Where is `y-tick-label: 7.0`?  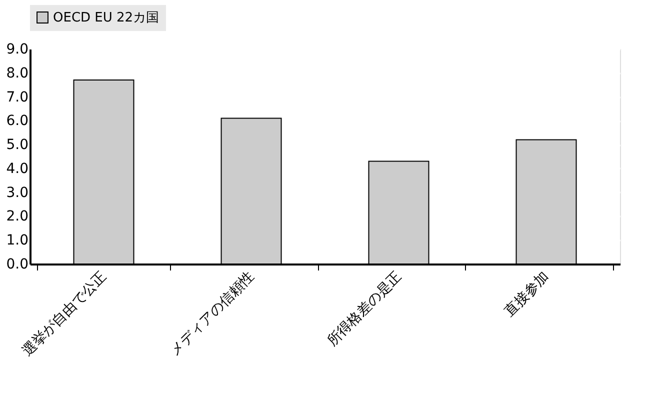 y-tick-label: 7.0 is located at coordinates (17, 97).